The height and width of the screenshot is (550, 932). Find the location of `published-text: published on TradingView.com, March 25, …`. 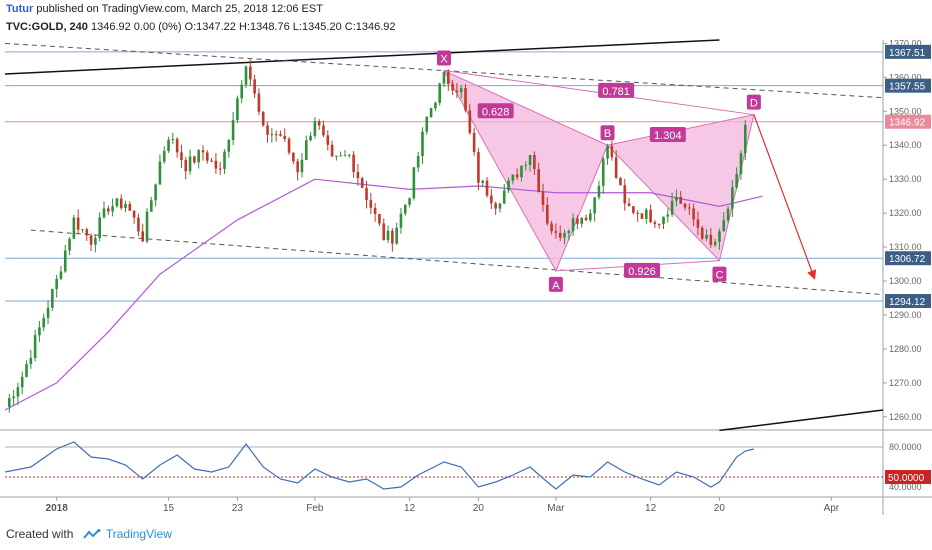

published-text: published on TradingView.com, March 25, … is located at coordinates (179, 9).